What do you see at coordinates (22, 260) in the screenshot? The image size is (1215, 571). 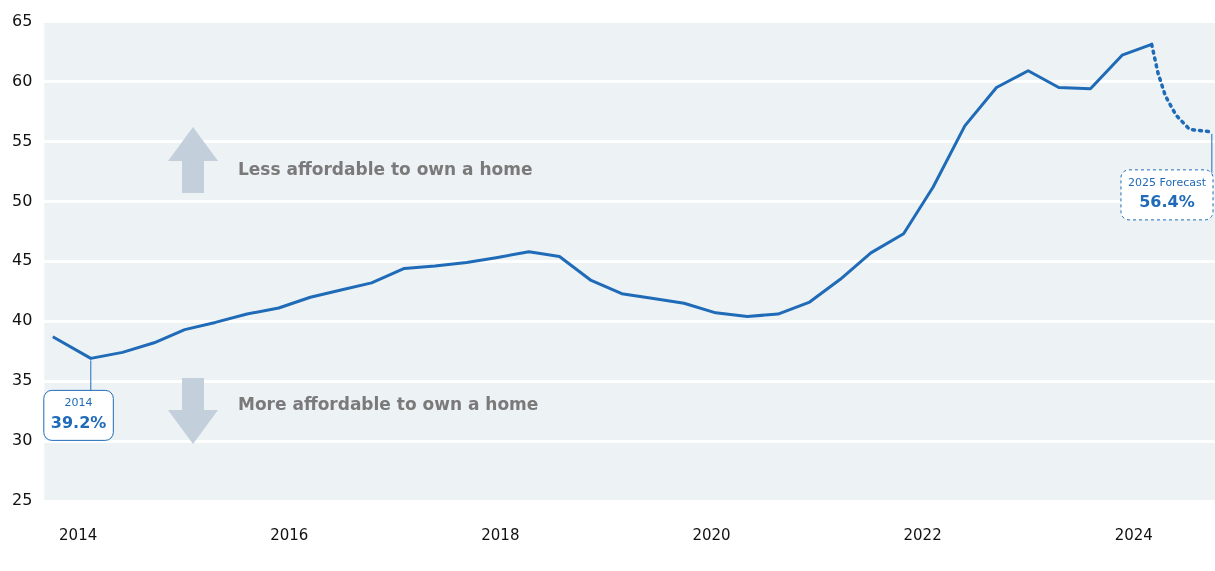 I see `y-tick-label: 45` at bounding box center [22, 260].